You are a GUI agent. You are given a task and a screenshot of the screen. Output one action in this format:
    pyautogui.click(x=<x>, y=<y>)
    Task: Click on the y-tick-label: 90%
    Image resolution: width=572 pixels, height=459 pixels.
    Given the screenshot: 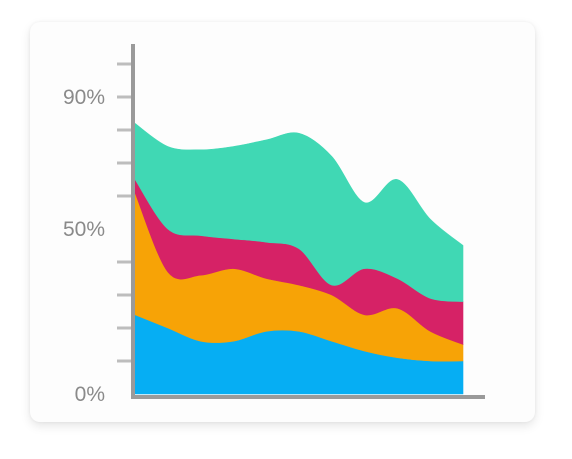 What is the action you would take?
    pyautogui.click(x=84, y=97)
    